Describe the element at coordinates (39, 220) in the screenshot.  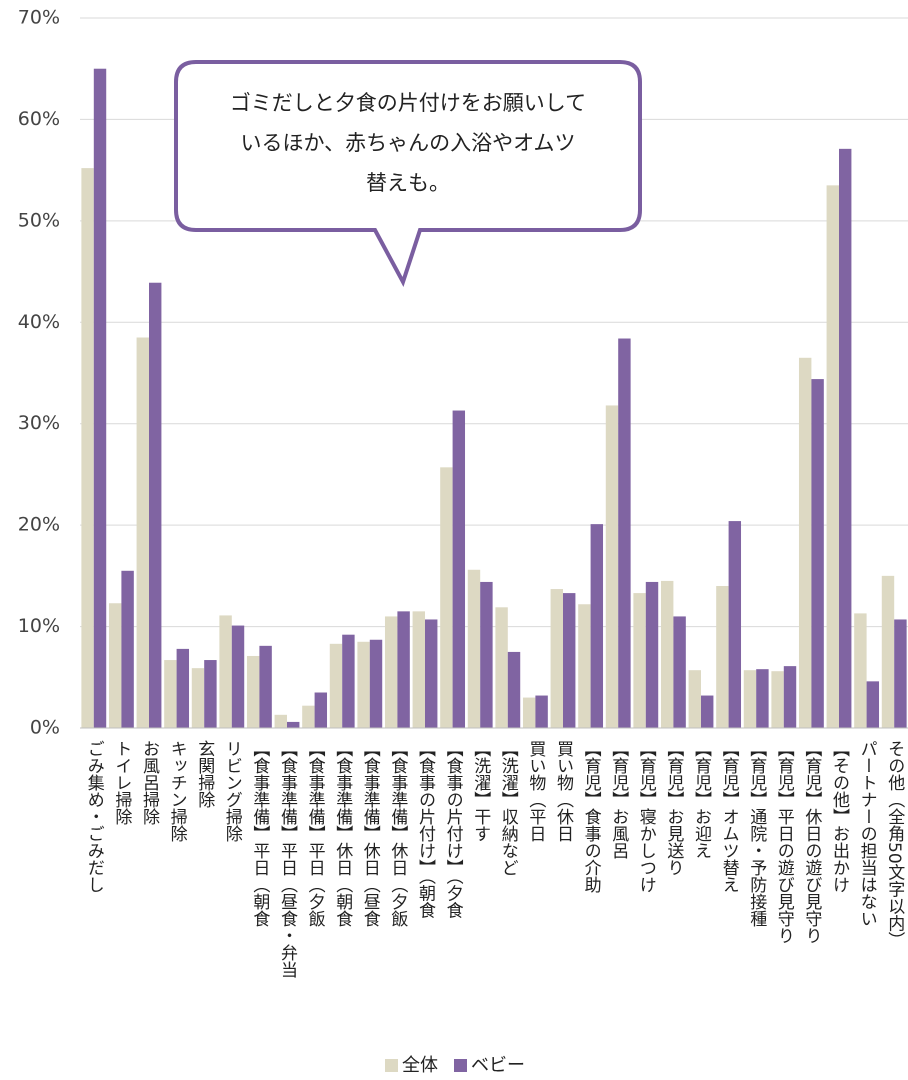
I see `y-tick-label: 50%` at that location.